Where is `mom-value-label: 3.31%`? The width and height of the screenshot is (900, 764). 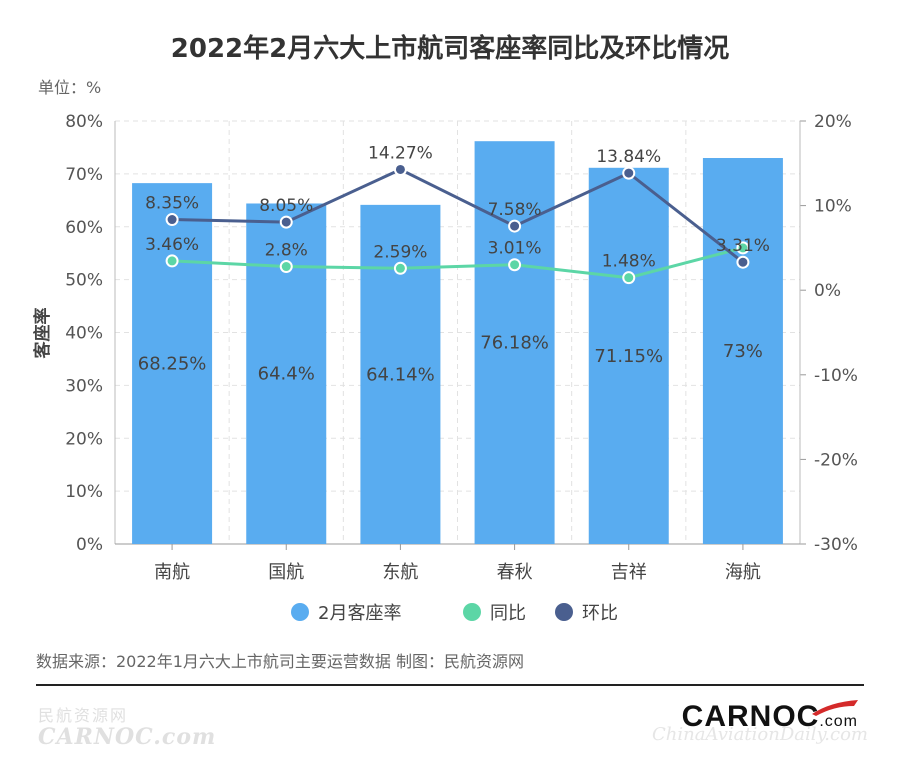 mom-value-label: 3.31% is located at coordinates (743, 246).